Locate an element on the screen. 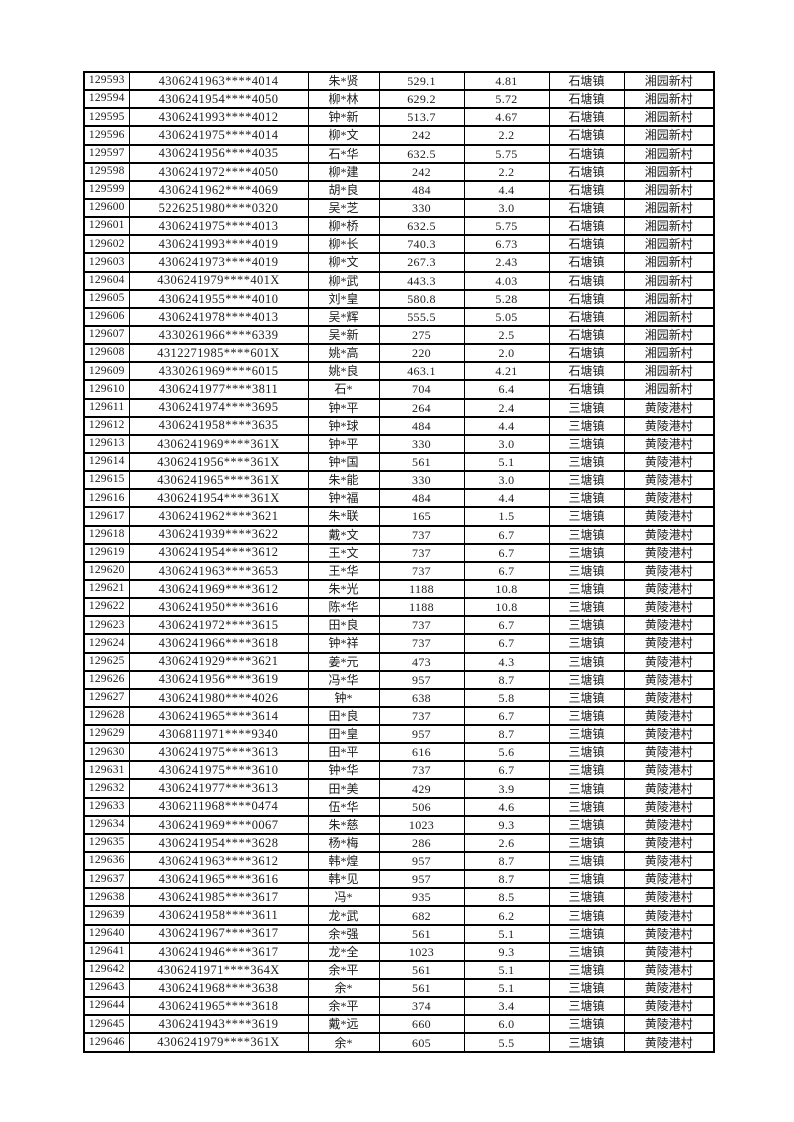  table-row: 129642 4306241971****364X 余*平 561 5.1 三塘镇 黄陵港村 is located at coordinates (399, 970).